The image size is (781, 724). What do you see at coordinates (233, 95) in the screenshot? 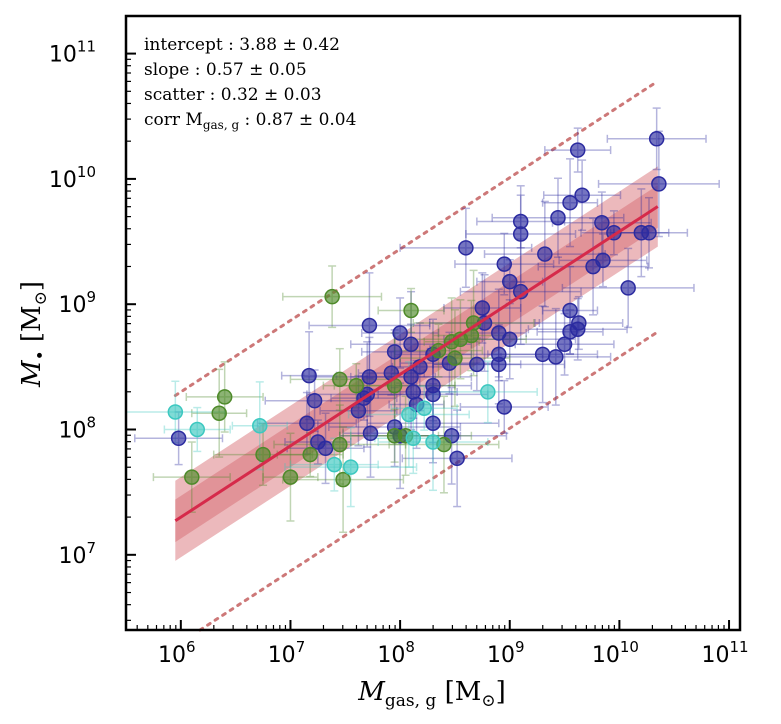
I see `stat-scatter: scatter : 0.32 ± 0.03` at bounding box center [233, 95].